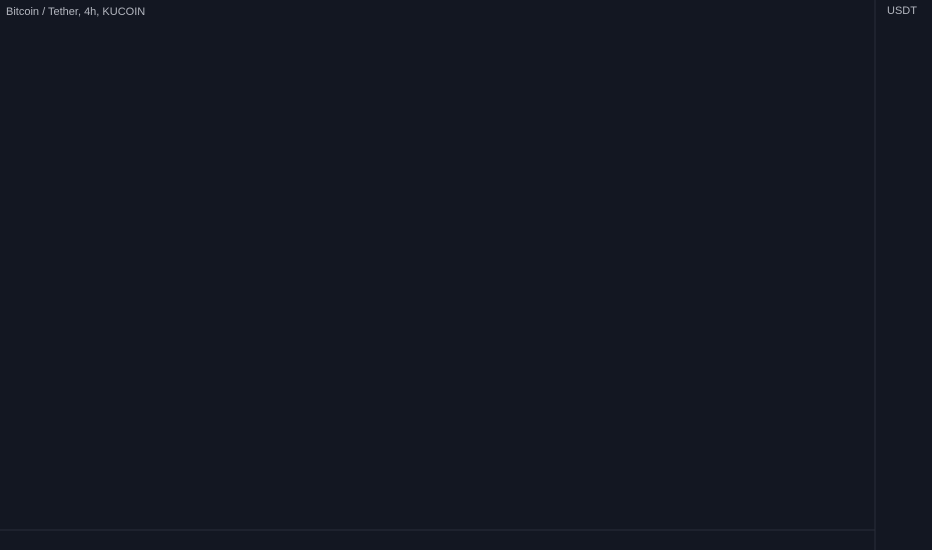 Image resolution: width=932 pixels, height=550 pixels. I want to click on y-axis-label: USDT, so click(902, 11).